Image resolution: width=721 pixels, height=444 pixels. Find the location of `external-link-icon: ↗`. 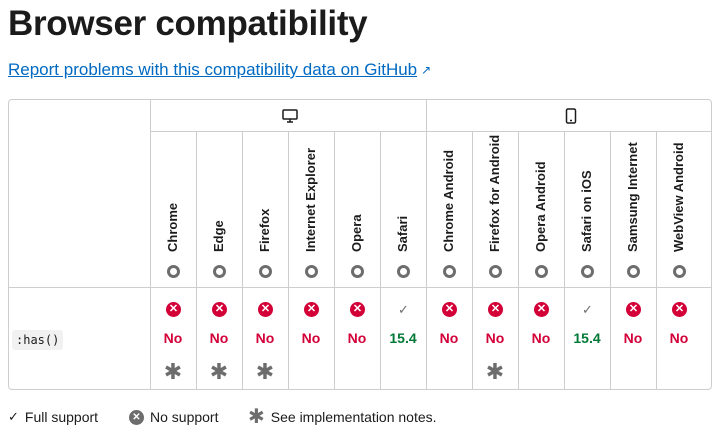

external-link-icon: ↗ is located at coordinates (426, 70).